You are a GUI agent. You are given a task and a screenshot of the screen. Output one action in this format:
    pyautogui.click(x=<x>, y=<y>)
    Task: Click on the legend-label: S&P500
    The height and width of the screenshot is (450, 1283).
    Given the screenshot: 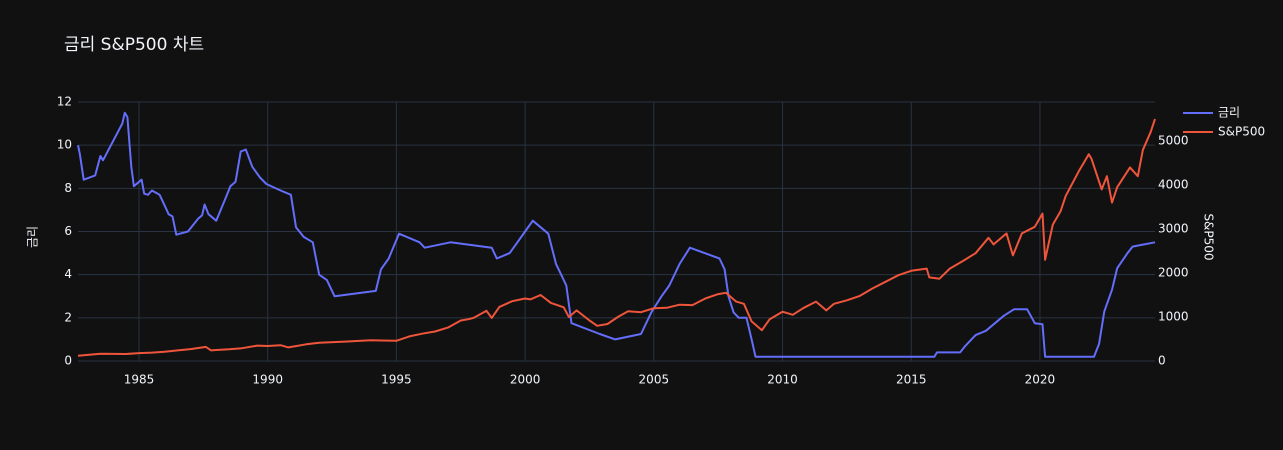 What is the action you would take?
    pyautogui.click(x=1241, y=132)
    